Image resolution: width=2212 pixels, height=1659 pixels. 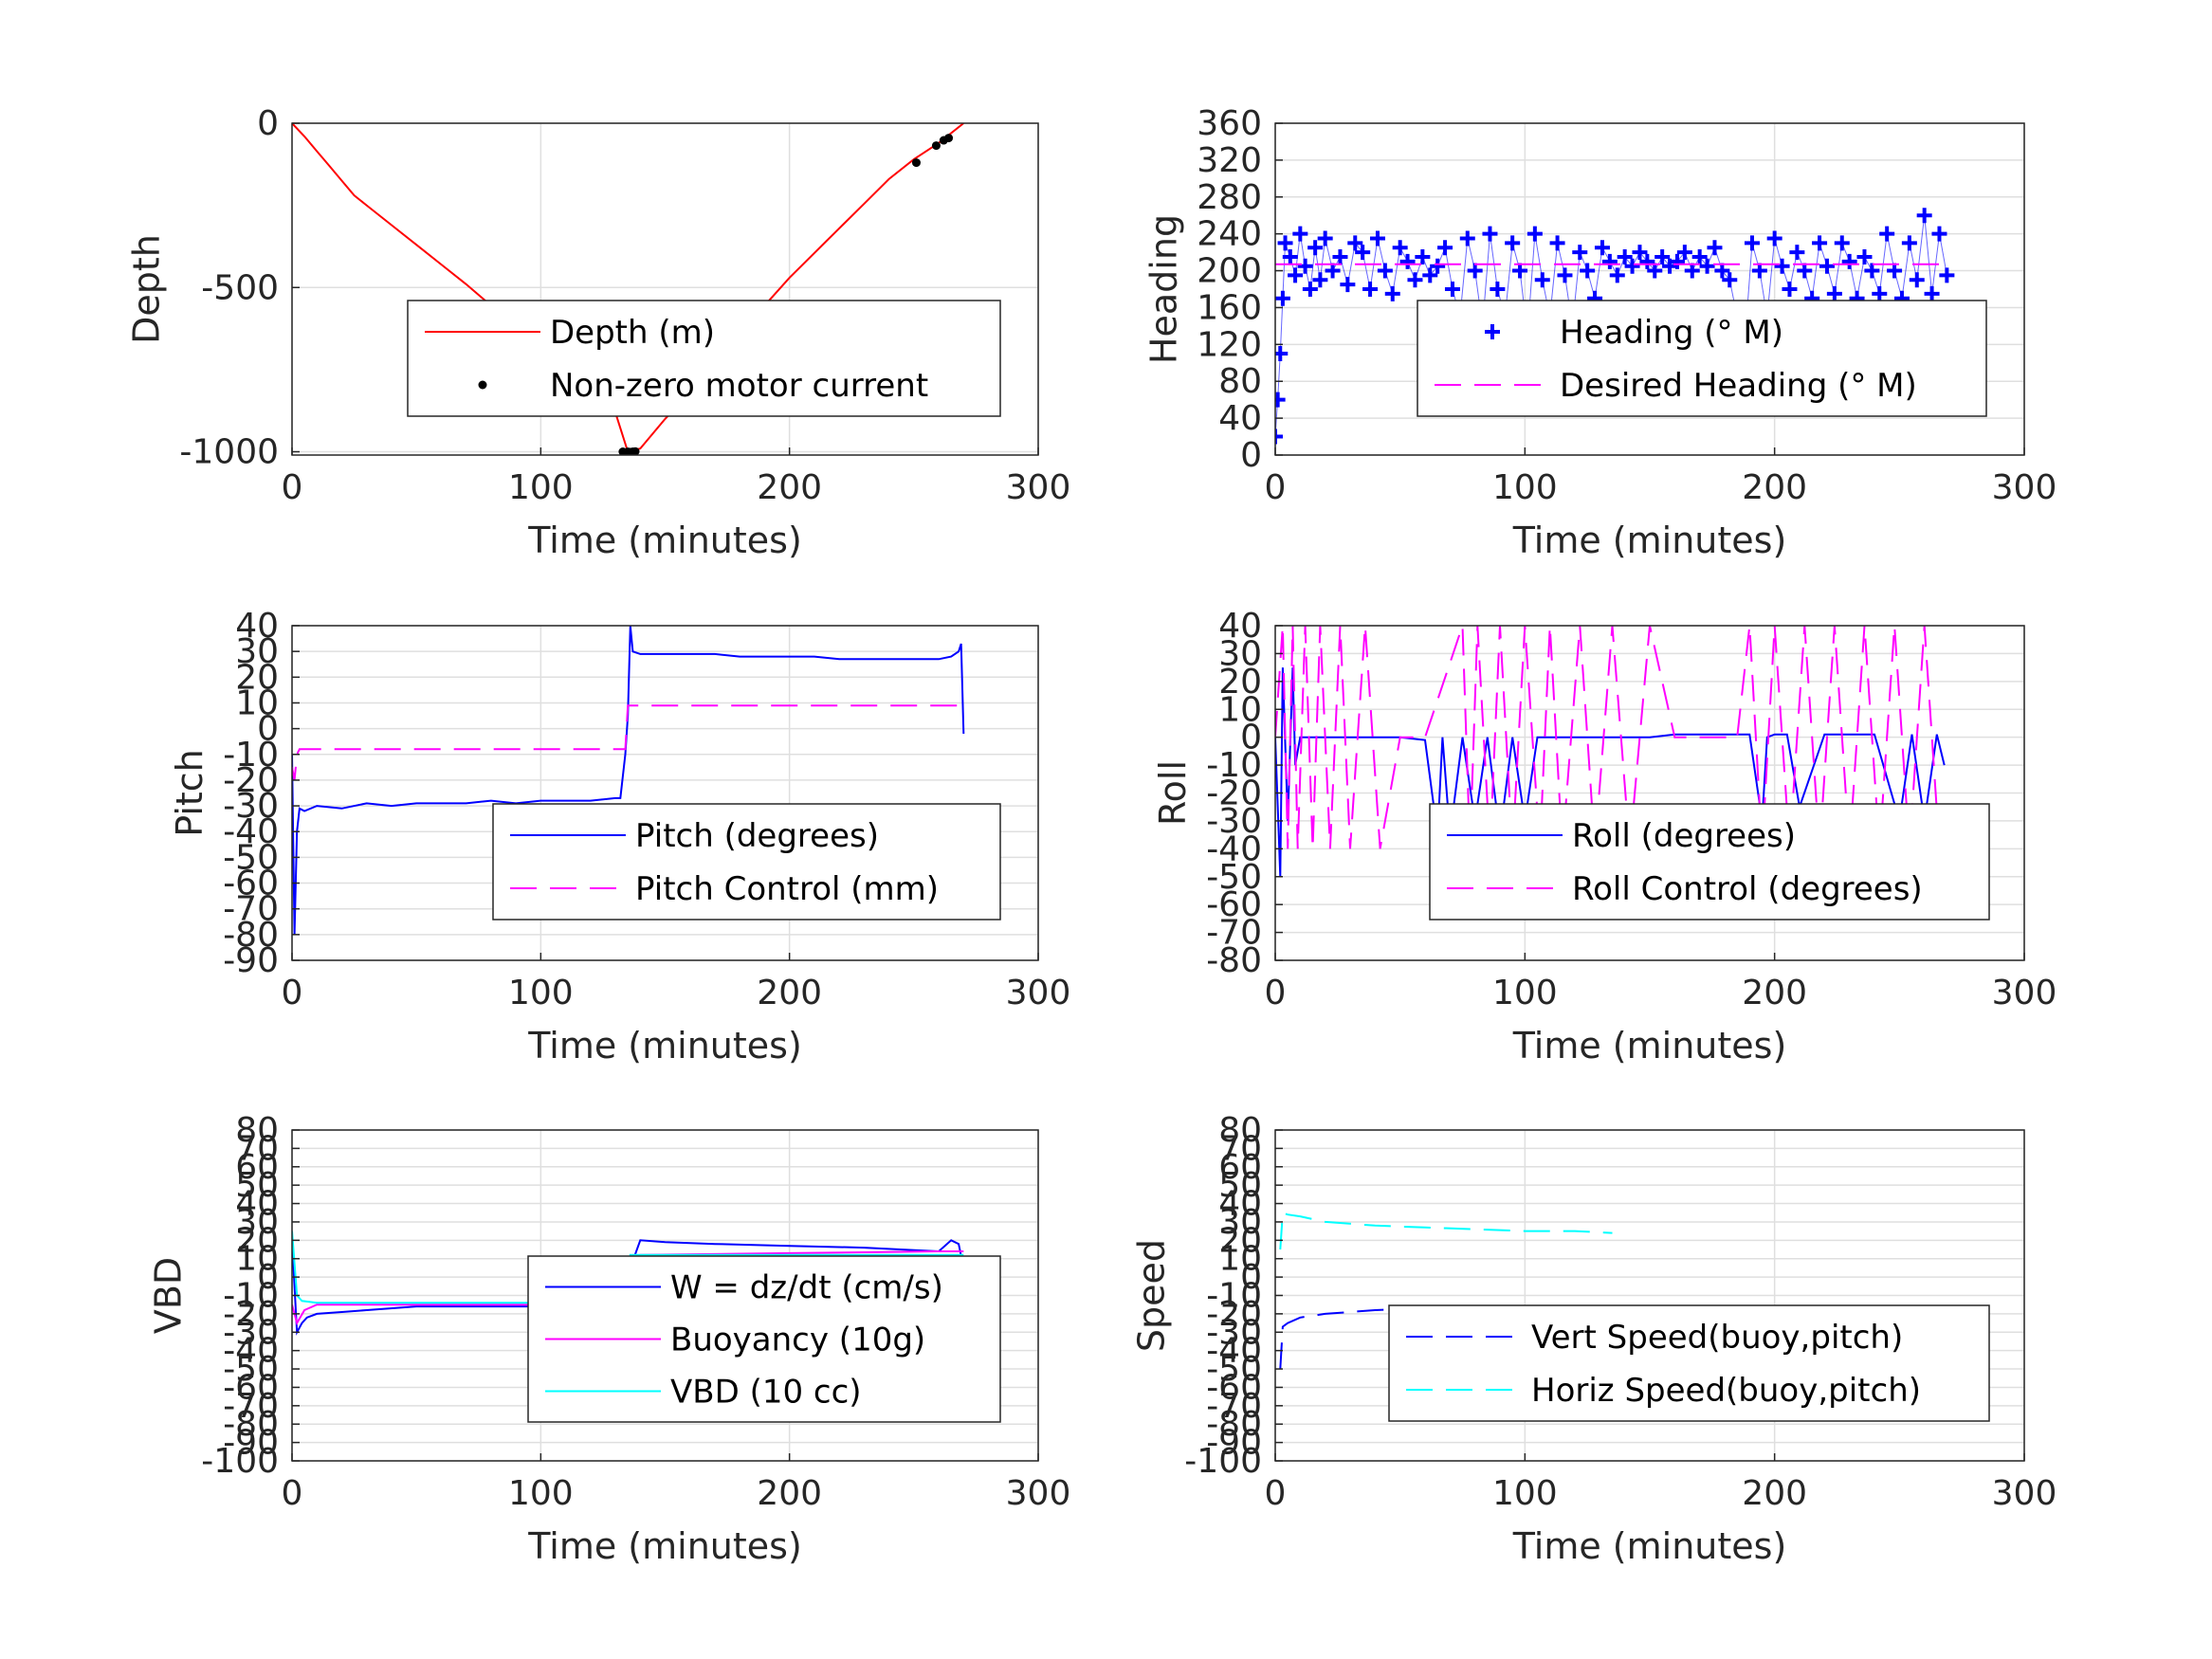 I want to click on roll-legend-label: Roll Control (degrees), so click(x=1747, y=889).